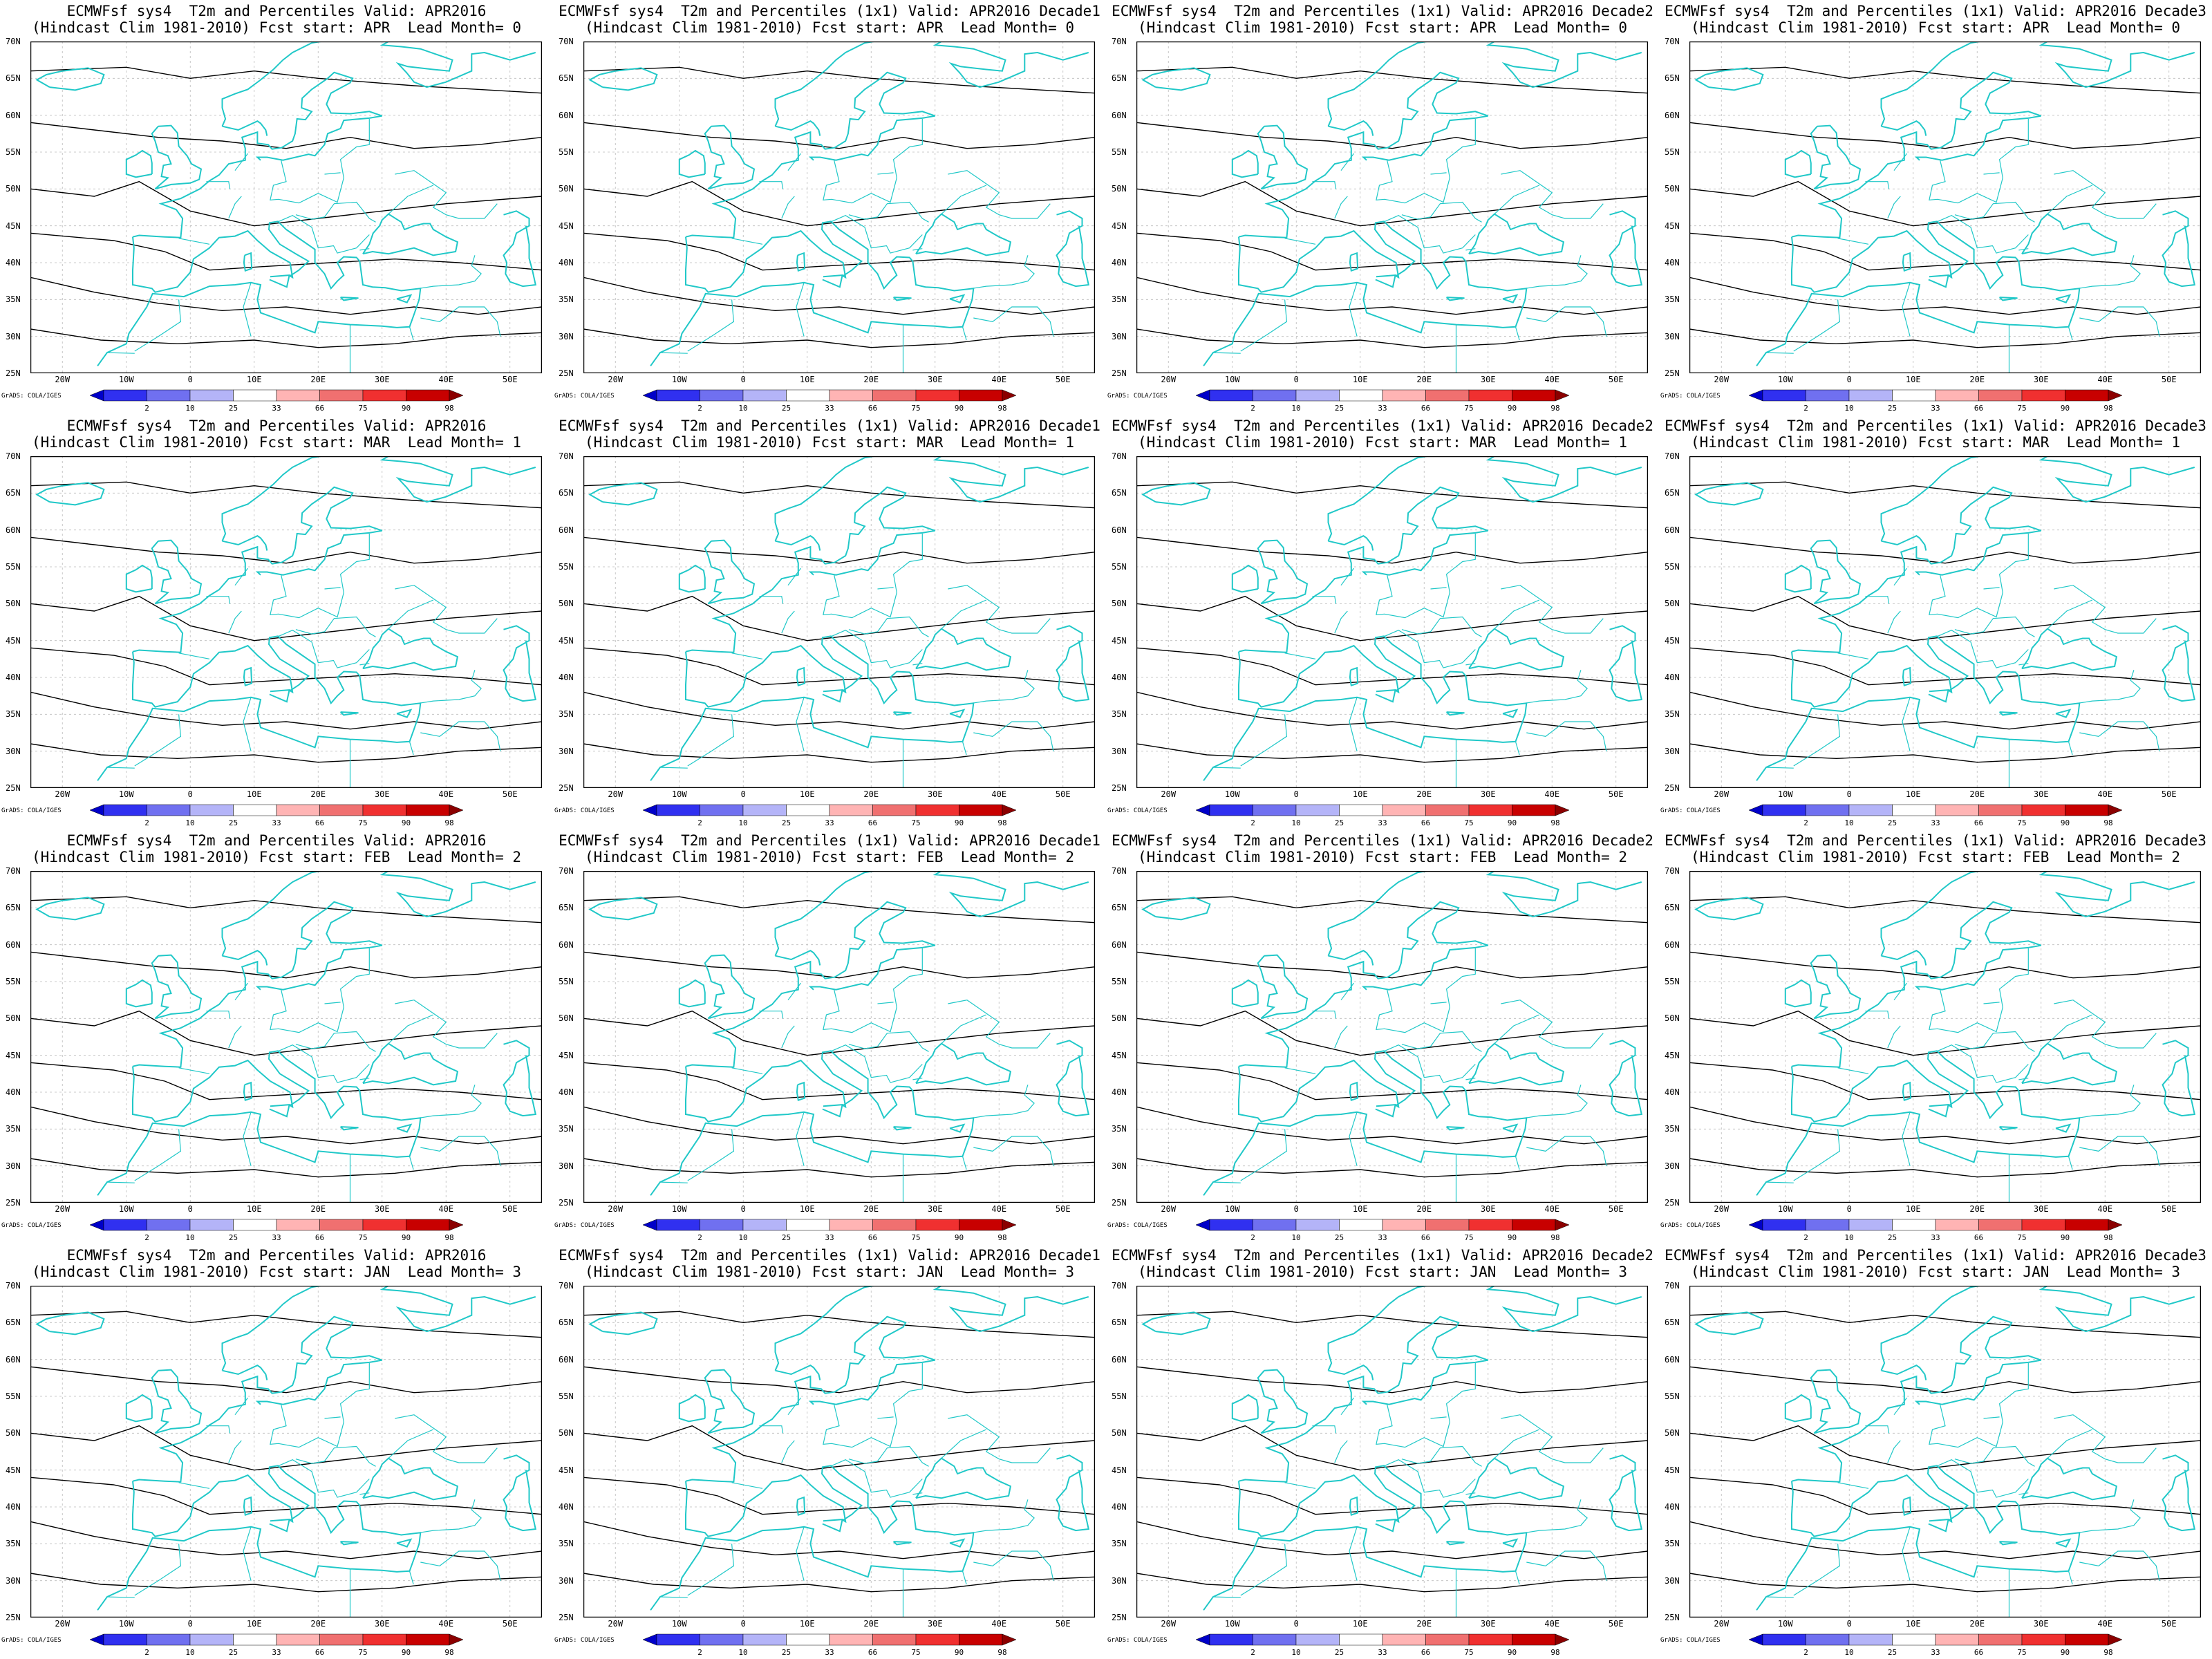  Describe the element at coordinates (190, 822) in the screenshot. I see `colorbar-label: 10` at that location.